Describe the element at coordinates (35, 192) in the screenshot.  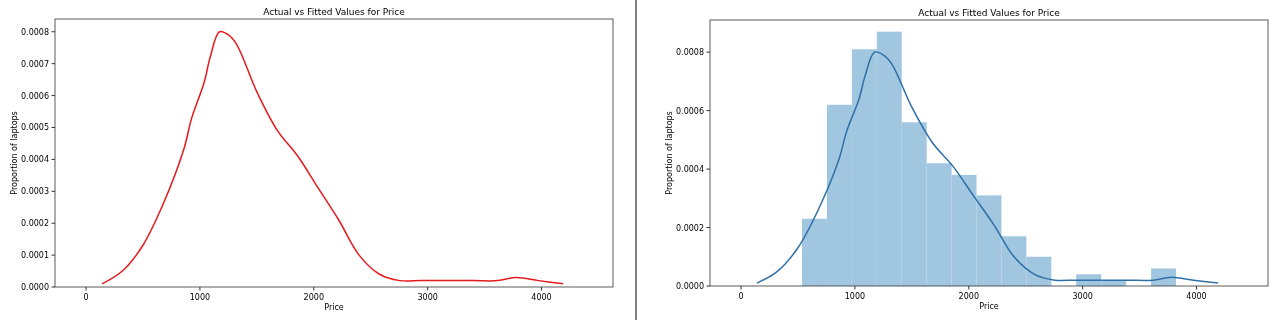
I see `y-tick-label: 0.0003` at that location.